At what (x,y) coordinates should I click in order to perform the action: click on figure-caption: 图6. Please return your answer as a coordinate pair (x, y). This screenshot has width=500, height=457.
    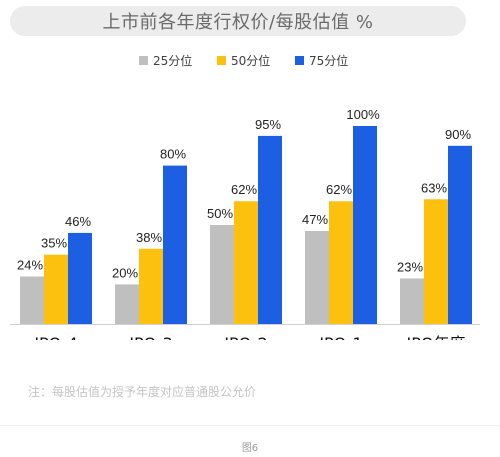
    Looking at the image, I should click on (250, 448).